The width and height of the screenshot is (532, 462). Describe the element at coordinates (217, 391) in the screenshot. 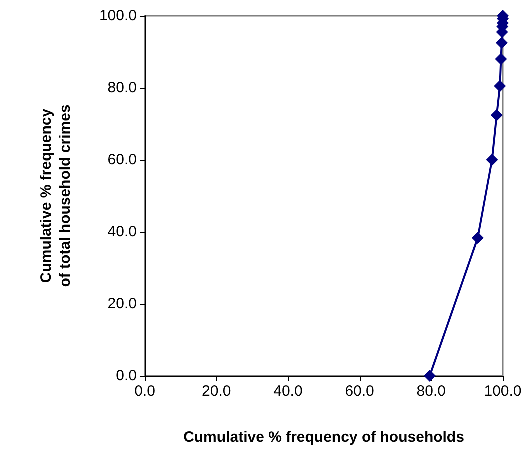

I see `x-tick-label: 20.0` at that location.